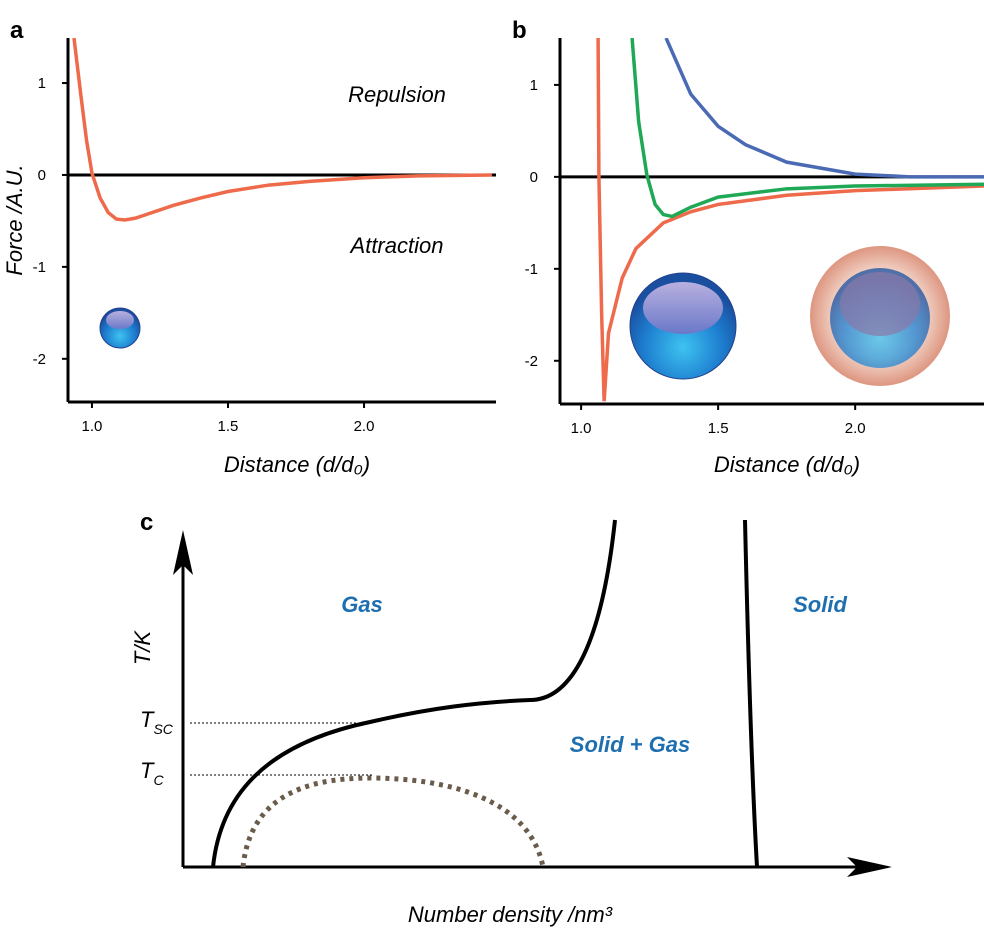 The height and width of the screenshot is (934, 984). I want to click on y-axis-label: Force /A.U., so click(14, 219).